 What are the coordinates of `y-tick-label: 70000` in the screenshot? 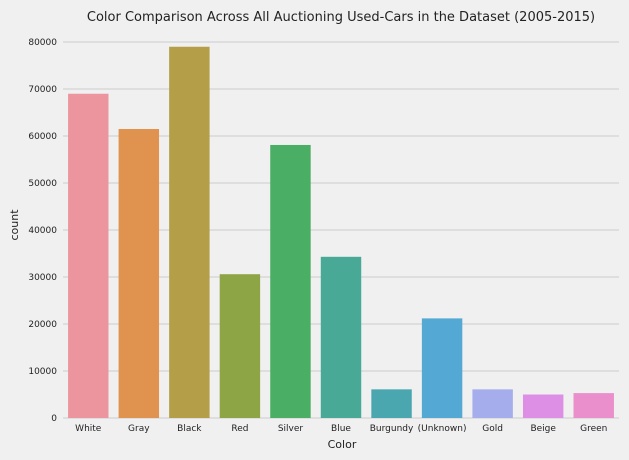 It's located at (42, 90).